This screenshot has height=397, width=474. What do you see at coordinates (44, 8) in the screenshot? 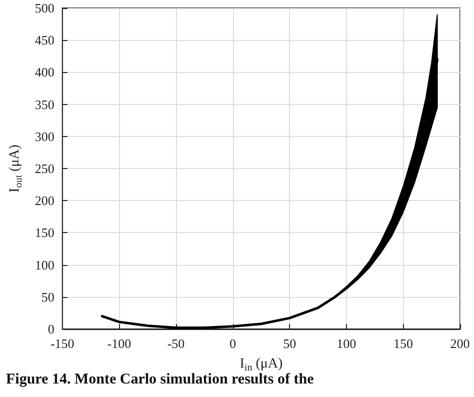
I see `y-tick-label: 500` at bounding box center [44, 8].